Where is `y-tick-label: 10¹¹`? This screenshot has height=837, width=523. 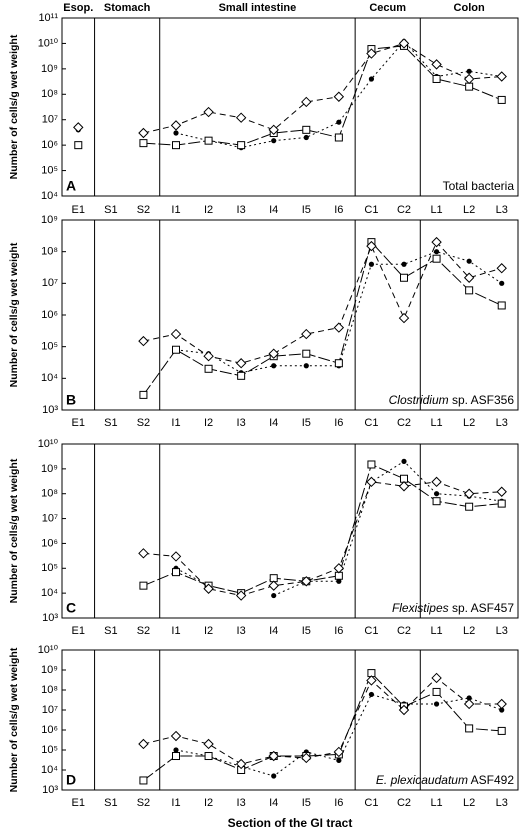
y-tick-label: 10¹¹ is located at coordinates (48, 18).